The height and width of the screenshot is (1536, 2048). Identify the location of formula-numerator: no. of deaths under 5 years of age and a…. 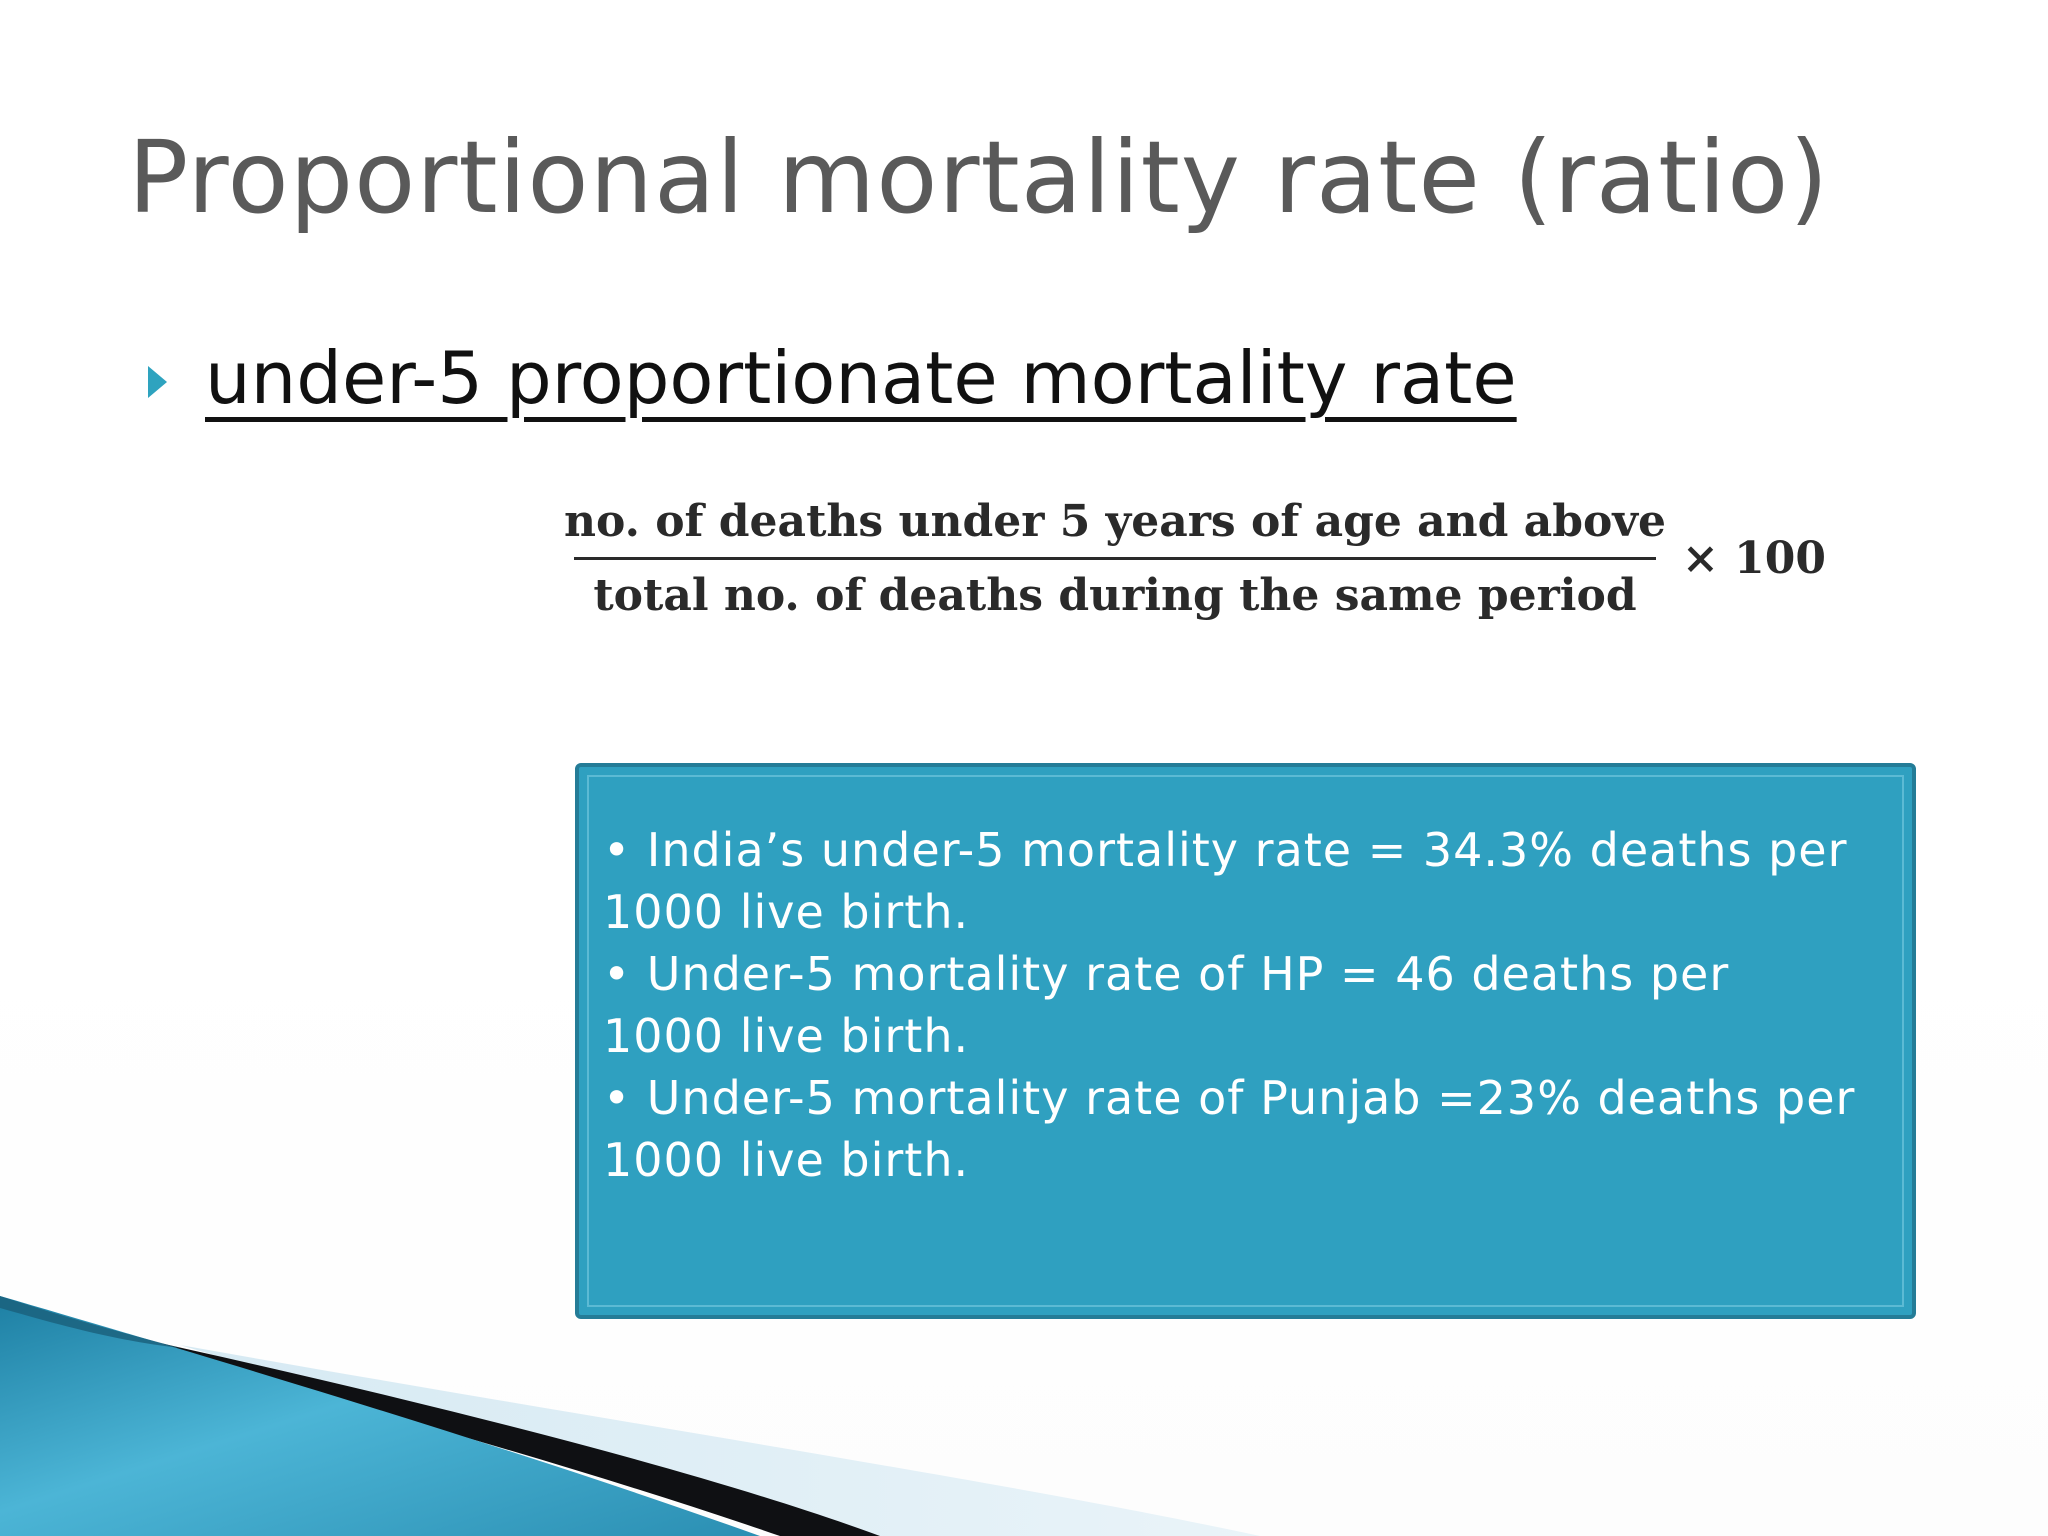
(1115, 521).